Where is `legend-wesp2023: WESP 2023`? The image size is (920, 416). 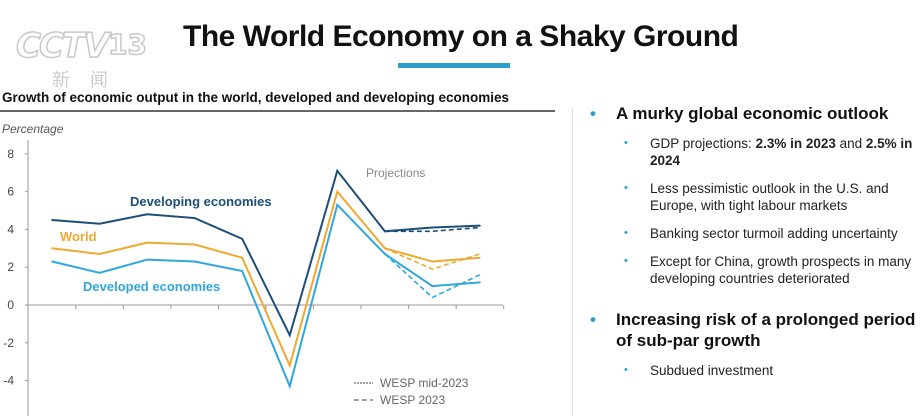
legend-wesp2023: WESP 2023 is located at coordinates (412, 400).